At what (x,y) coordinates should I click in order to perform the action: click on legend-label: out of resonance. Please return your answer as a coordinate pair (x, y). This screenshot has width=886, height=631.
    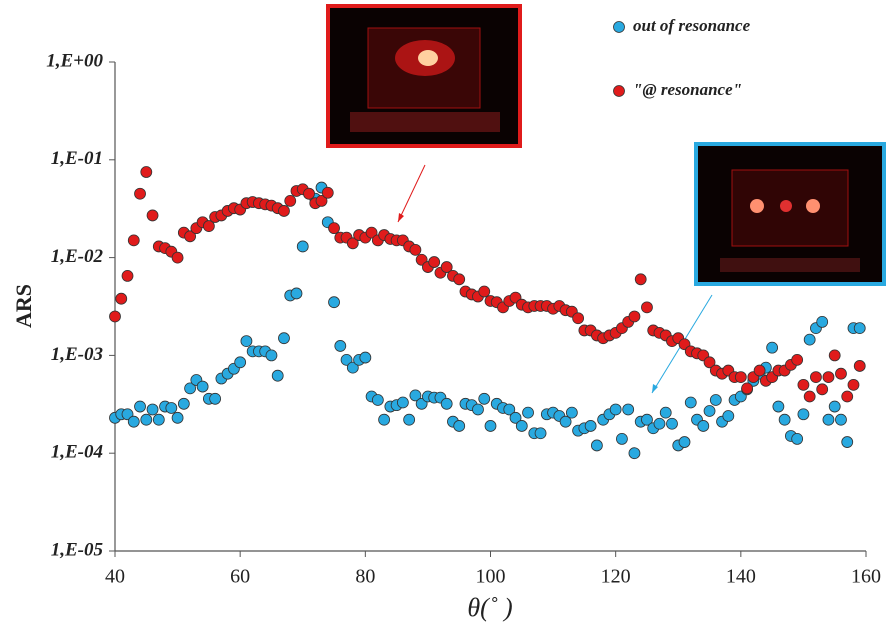
    Looking at the image, I should click on (692, 25).